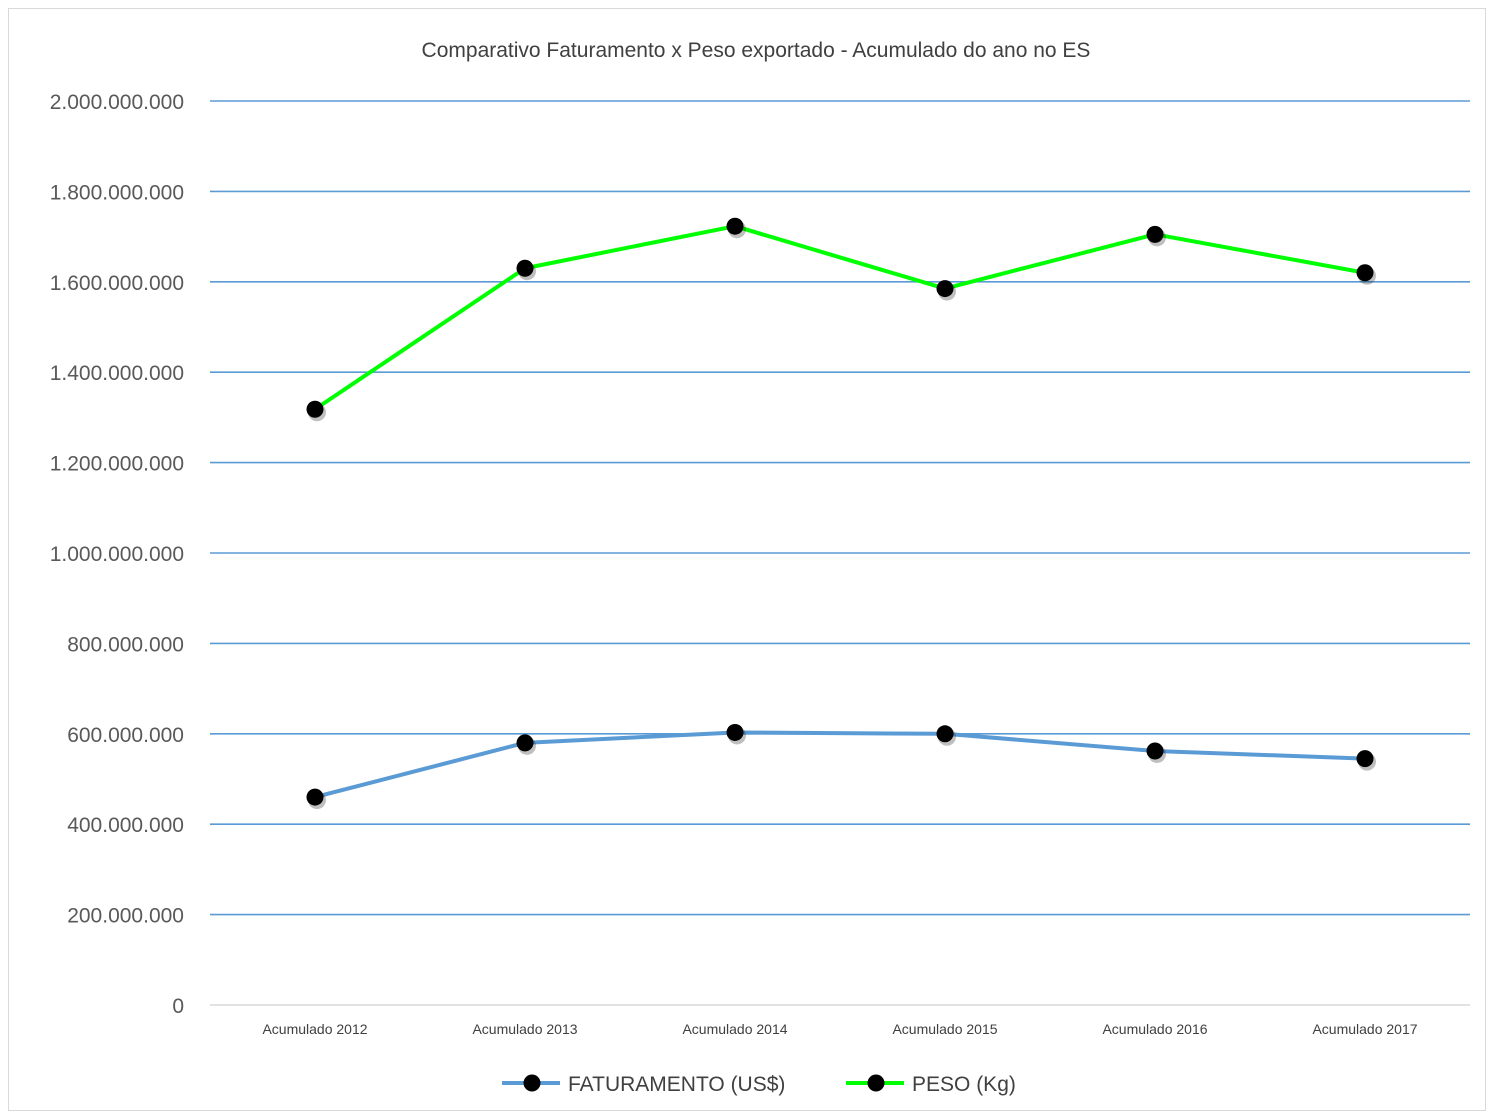  What do you see at coordinates (734, 1029) in the screenshot?
I see `x-tick-label: Acumulado 2014` at bounding box center [734, 1029].